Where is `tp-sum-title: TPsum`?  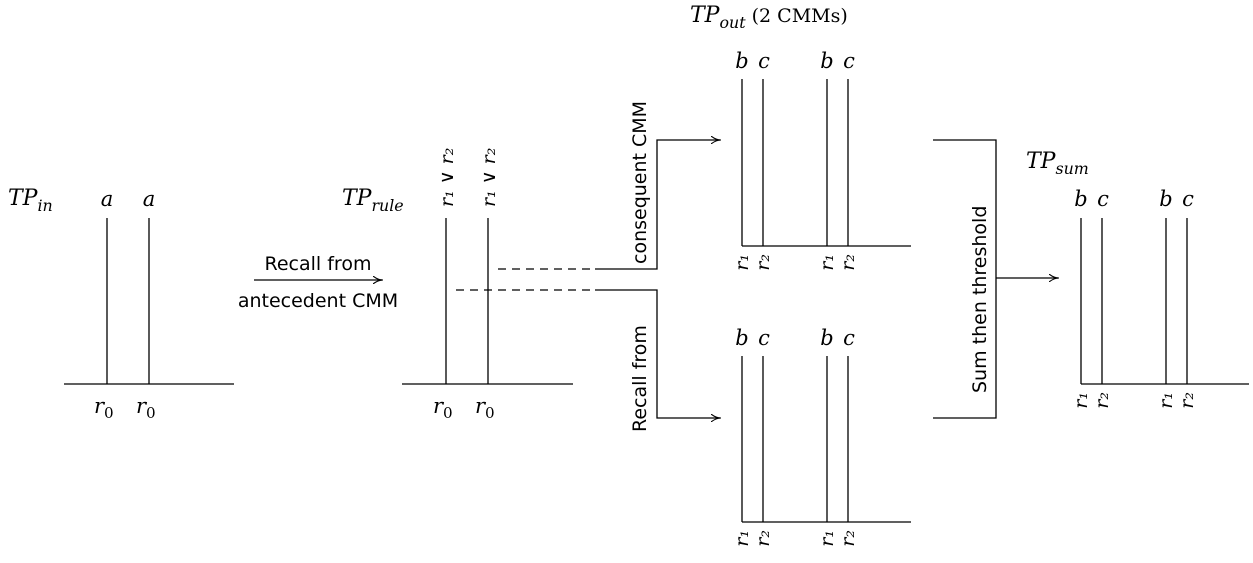 tp-sum-title: TPsum is located at coordinates (1057, 163).